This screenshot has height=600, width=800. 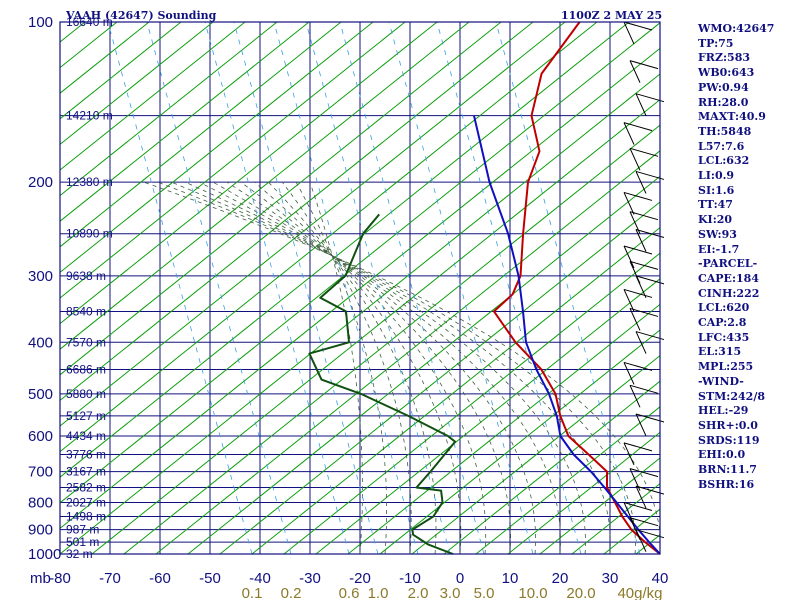 What do you see at coordinates (86, 502) in the screenshot?
I see `height-label: 2027 m` at bounding box center [86, 502].